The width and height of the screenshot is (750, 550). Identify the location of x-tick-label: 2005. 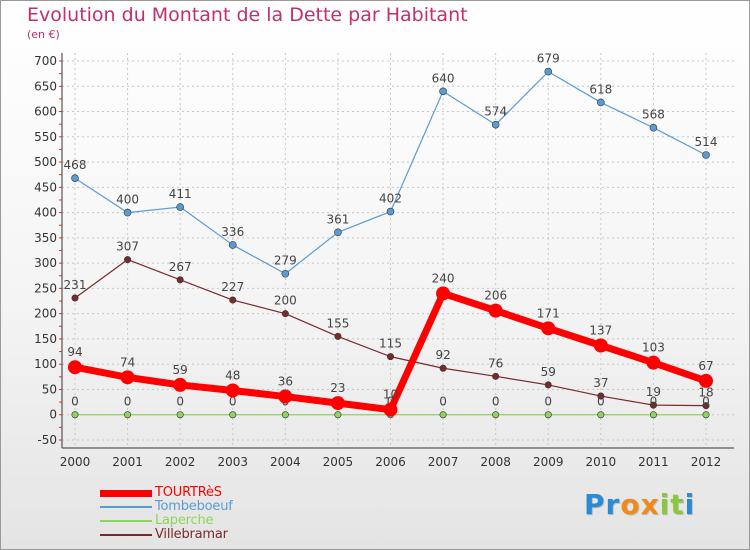
(338, 462).